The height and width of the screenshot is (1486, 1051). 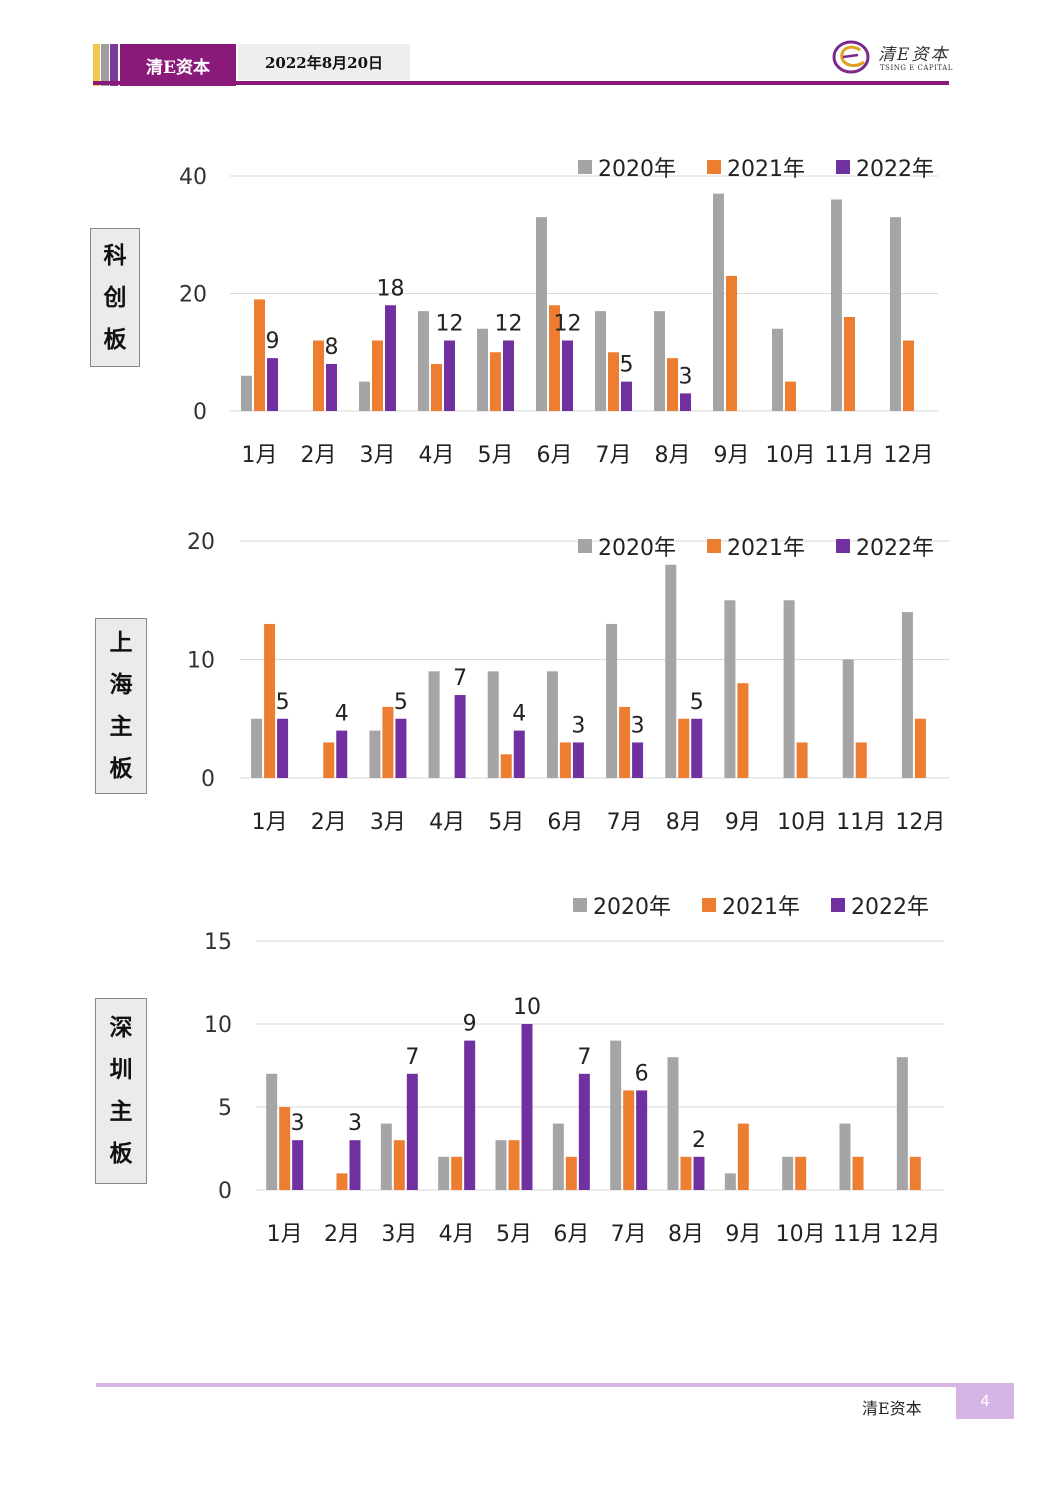 I want to click on bar-2020年-6月, so click(x=552, y=724).